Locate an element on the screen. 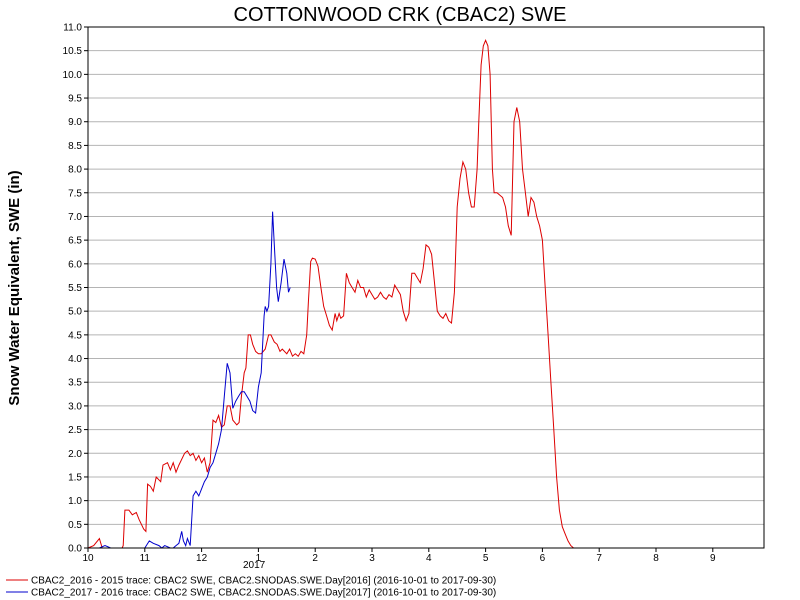  x-tick-label: 2 is located at coordinates (315, 558).